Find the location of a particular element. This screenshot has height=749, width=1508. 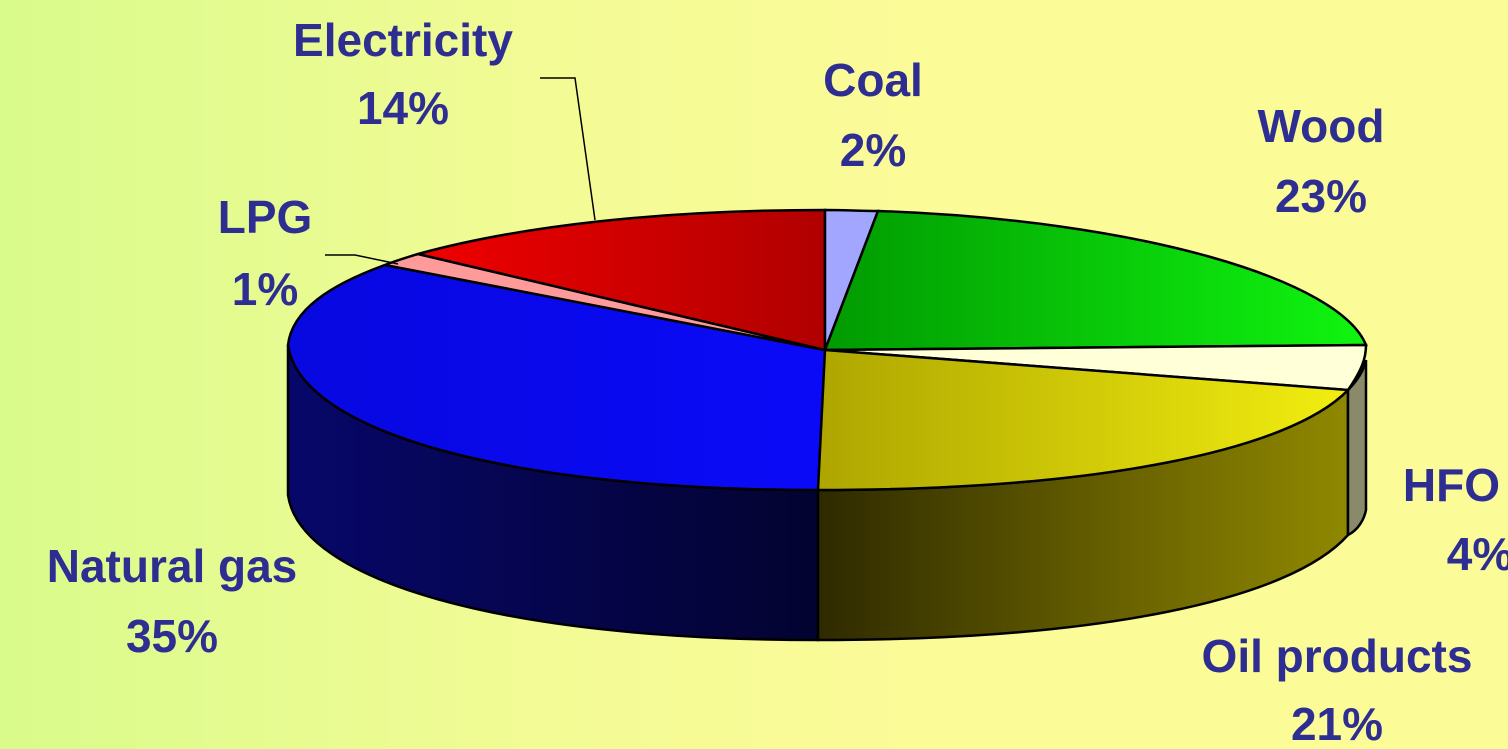

leader-line-electricity is located at coordinates (568, 149).